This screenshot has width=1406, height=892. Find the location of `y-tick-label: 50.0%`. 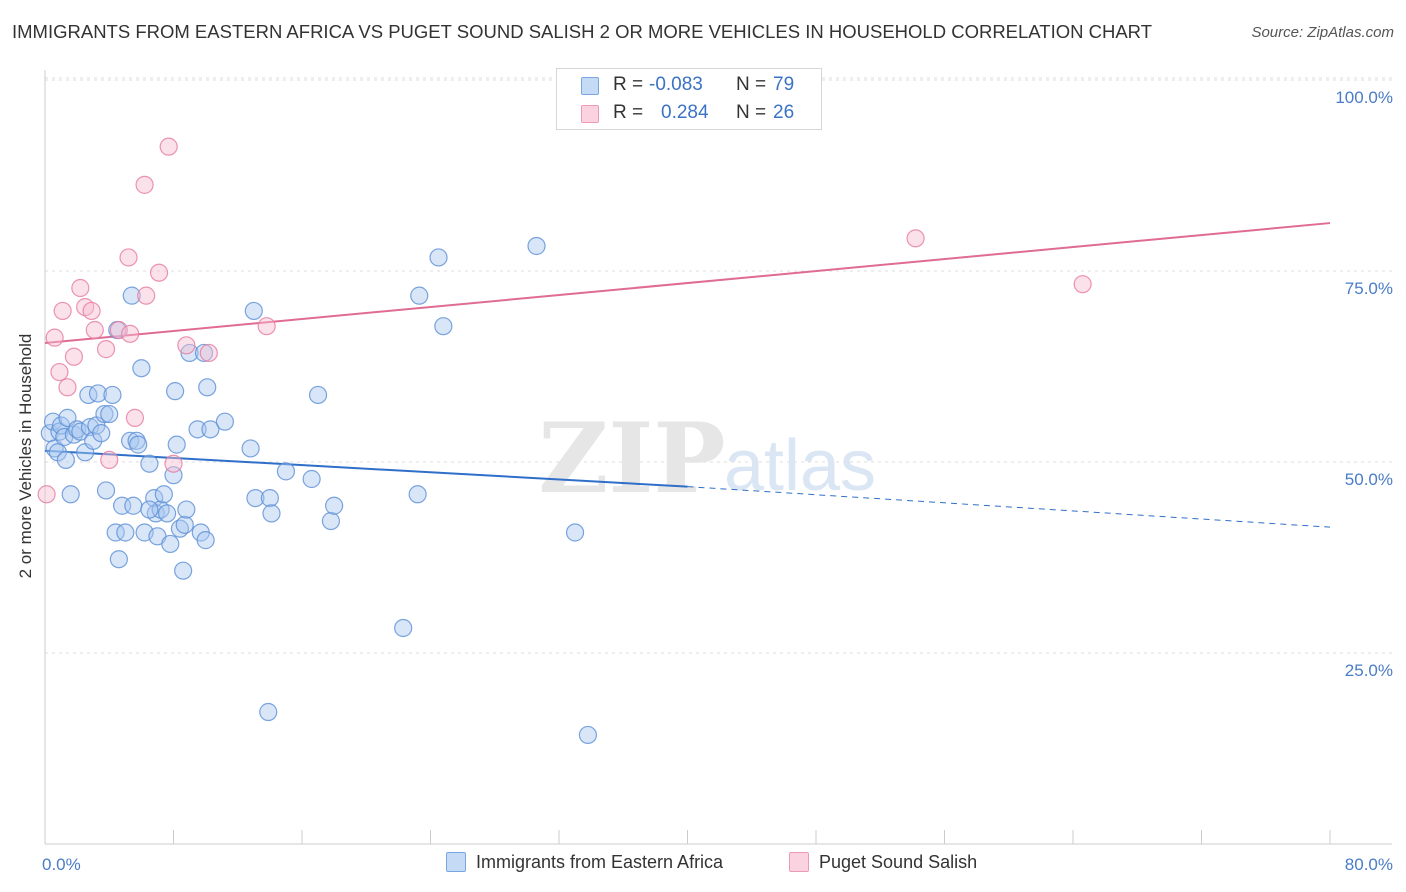

y-tick-label: 50.0% is located at coordinates (1369, 479).